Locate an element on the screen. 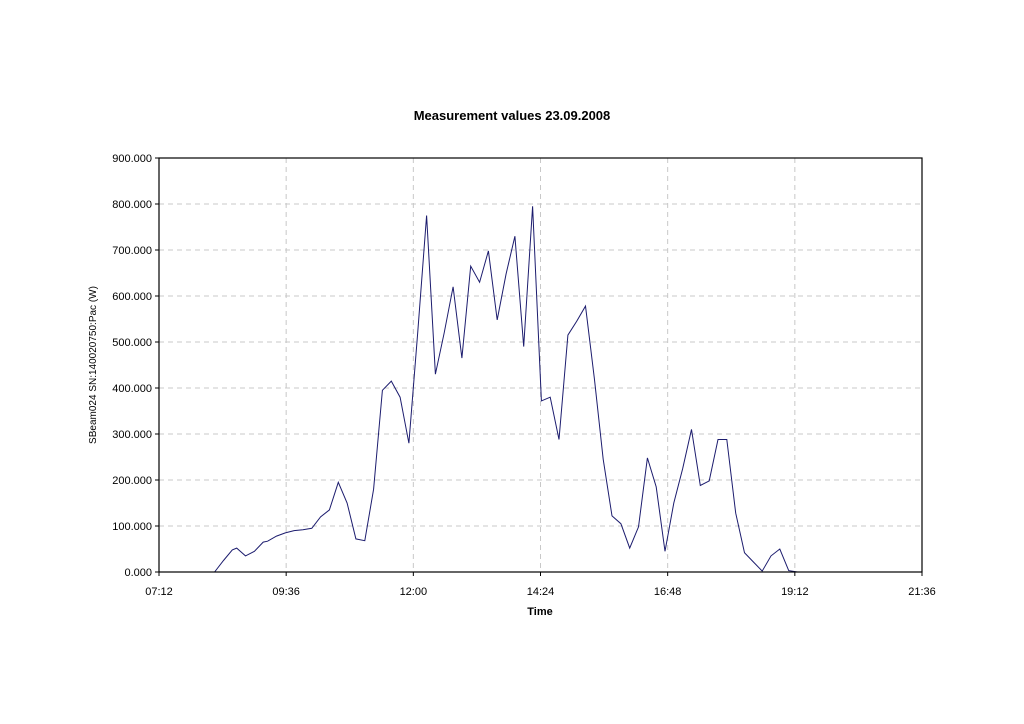 Image resolution: width=1024 pixels, height=724 pixels. x-tick-label: 19:12 is located at coordinates (795, 592).